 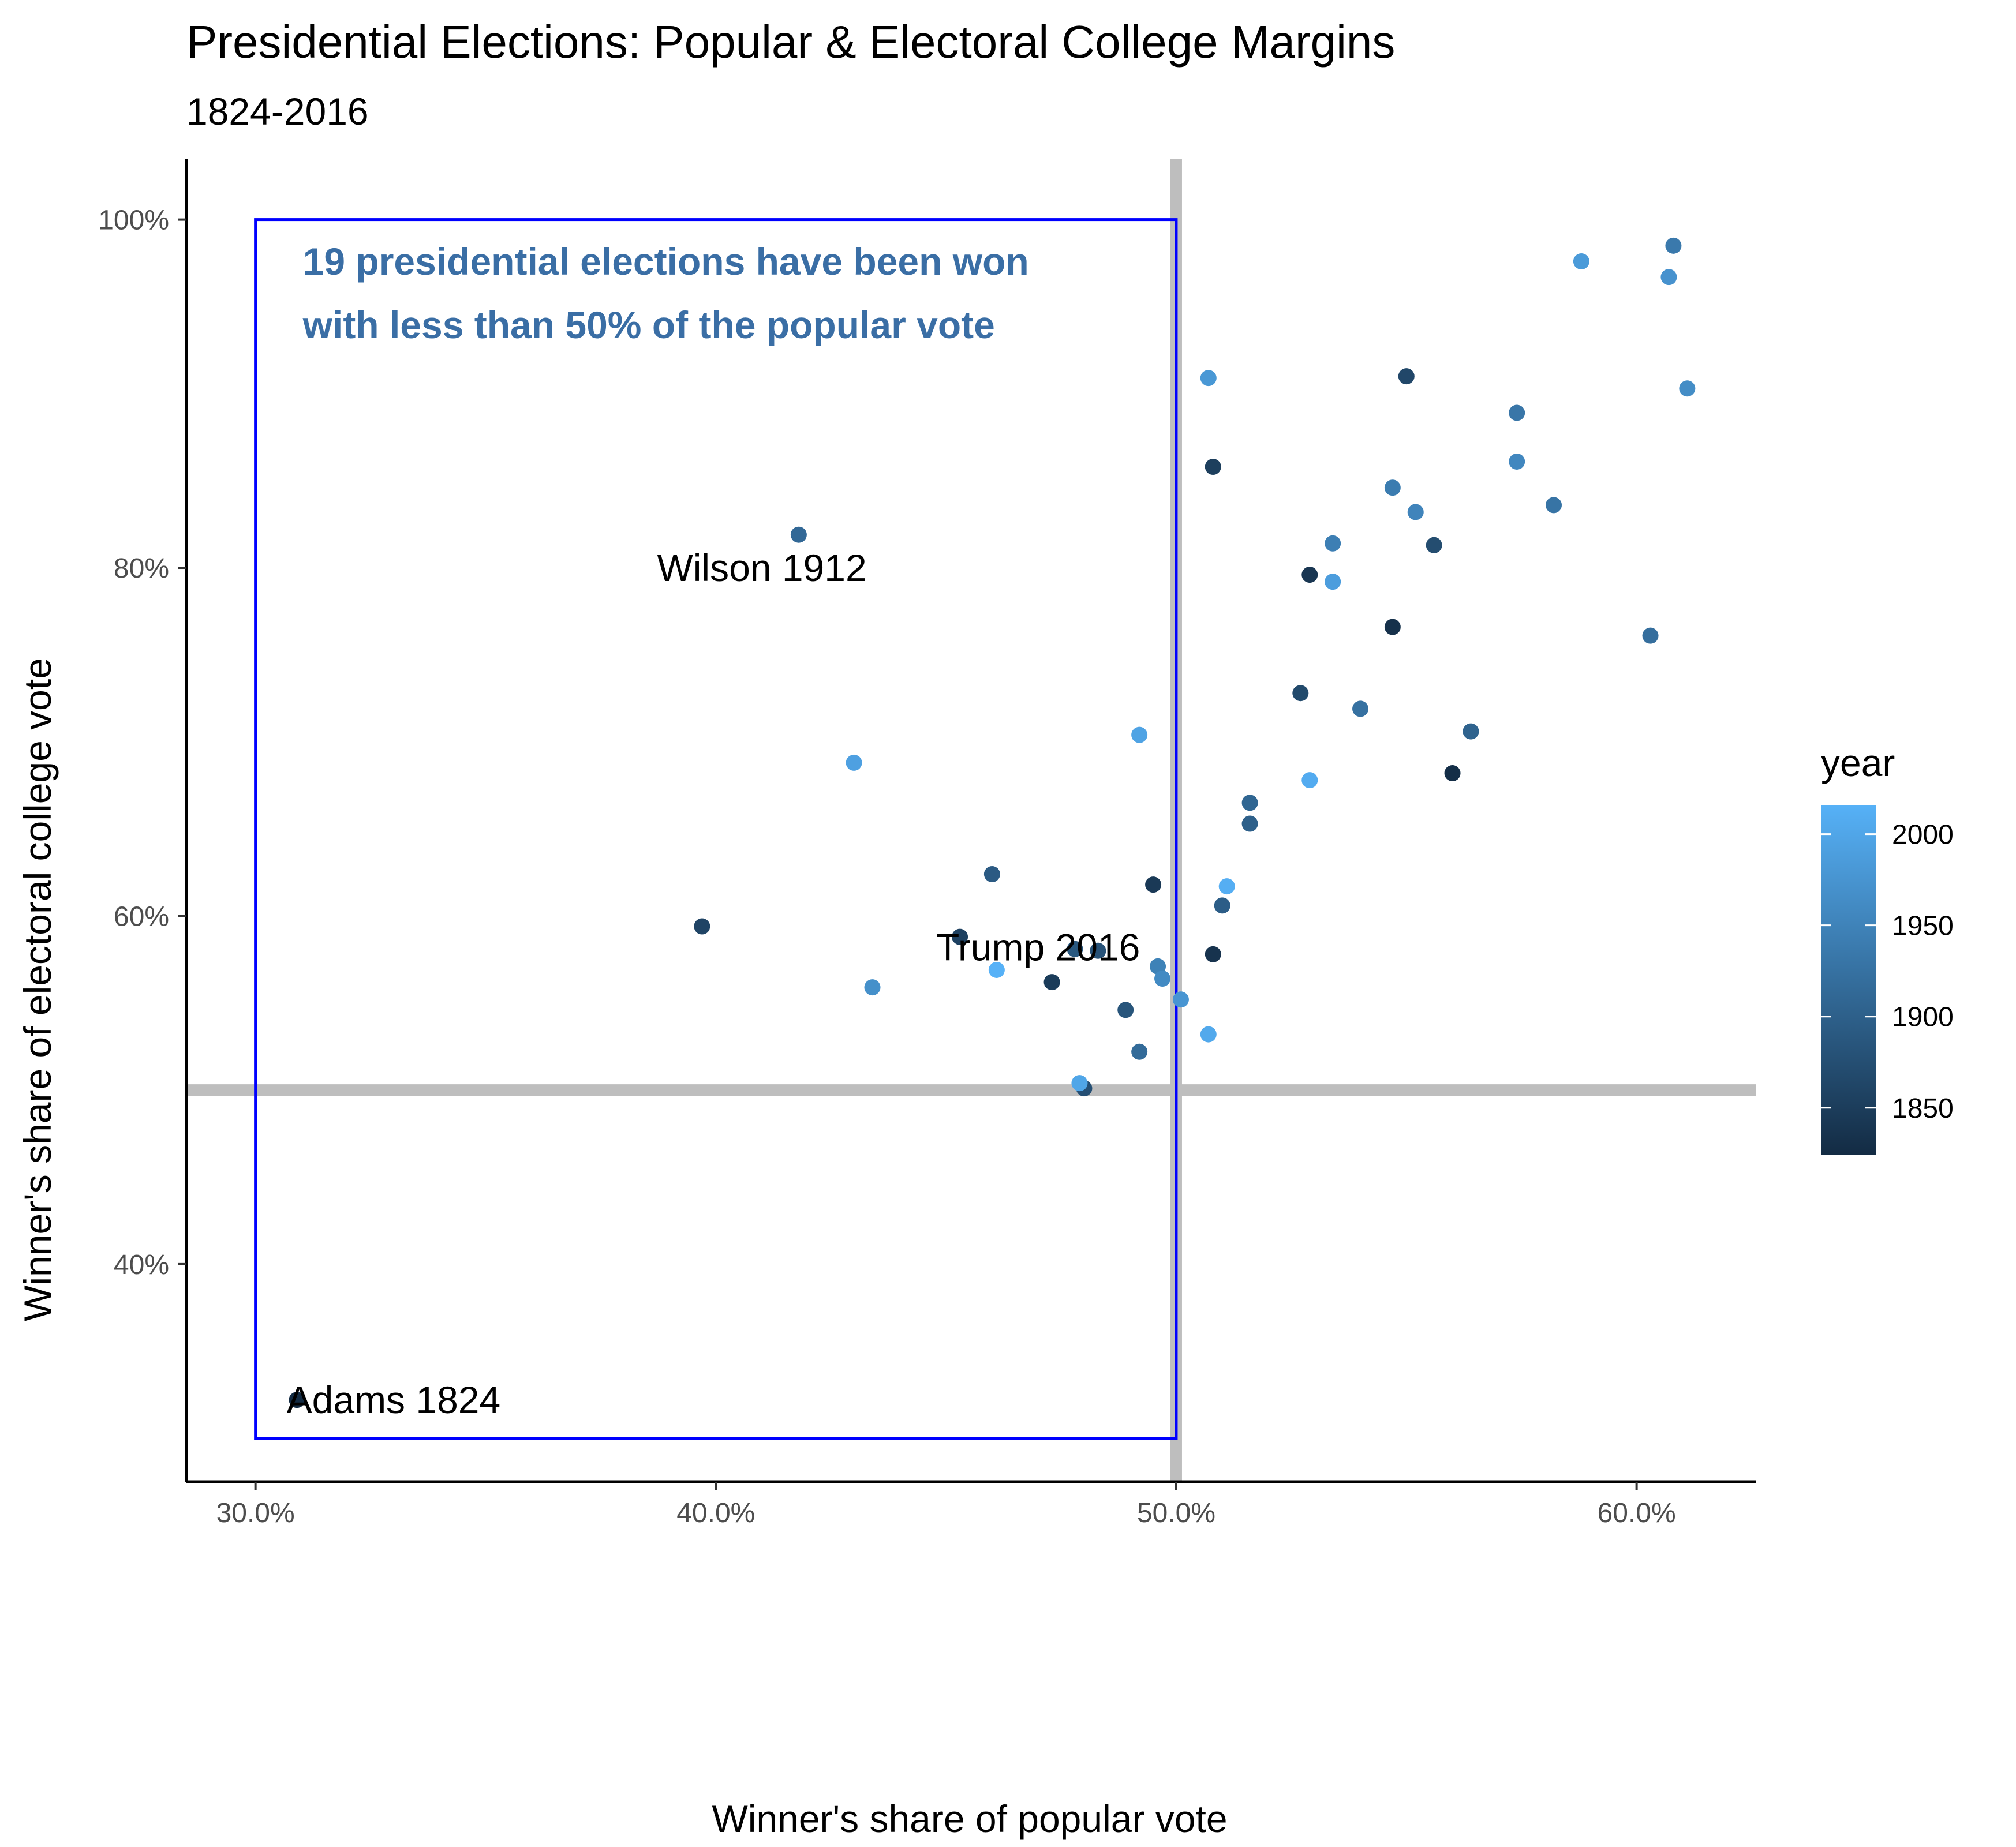 I want to click on x-tick-label: 30.0%, so click(x=255, y=1513).